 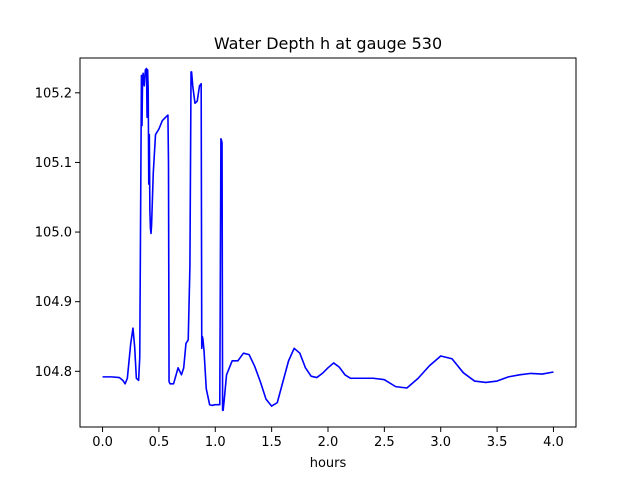 I want to click on chart-title: Water Depth h at gauge 530, so click(x=328, y=43).